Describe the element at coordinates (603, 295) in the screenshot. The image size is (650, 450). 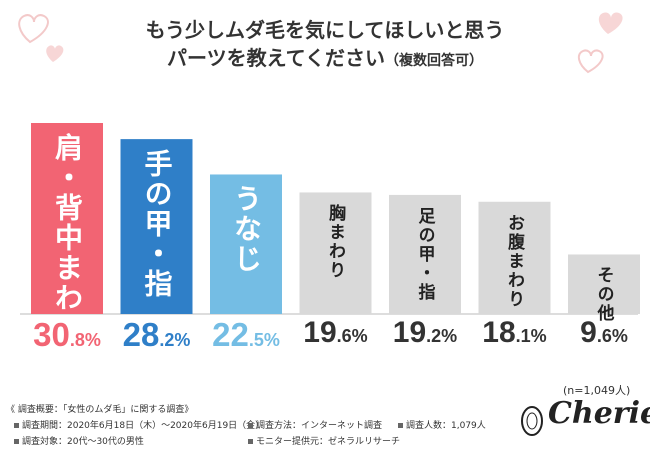
I see `category-label-7: その他` at that location.